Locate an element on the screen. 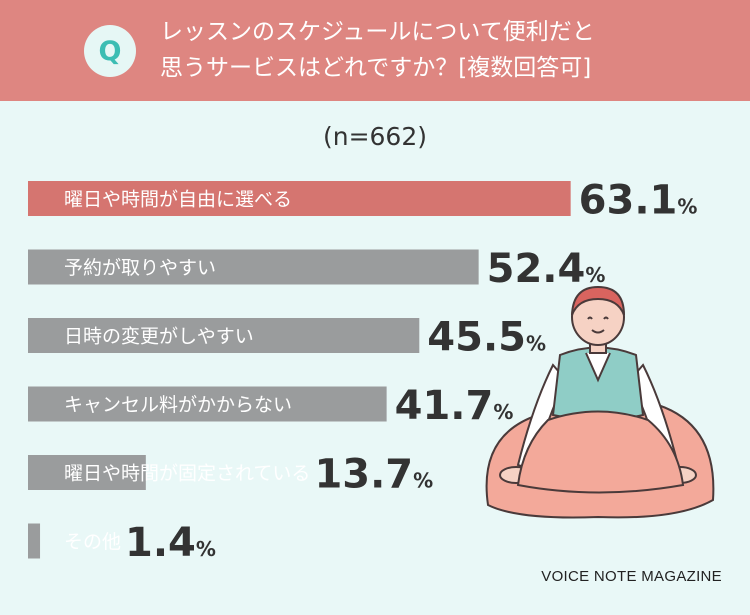 The width and height of the screenshot is (750, 615). bar-label: 曜日や時間が固定されている is located at coordinates (187, 474).